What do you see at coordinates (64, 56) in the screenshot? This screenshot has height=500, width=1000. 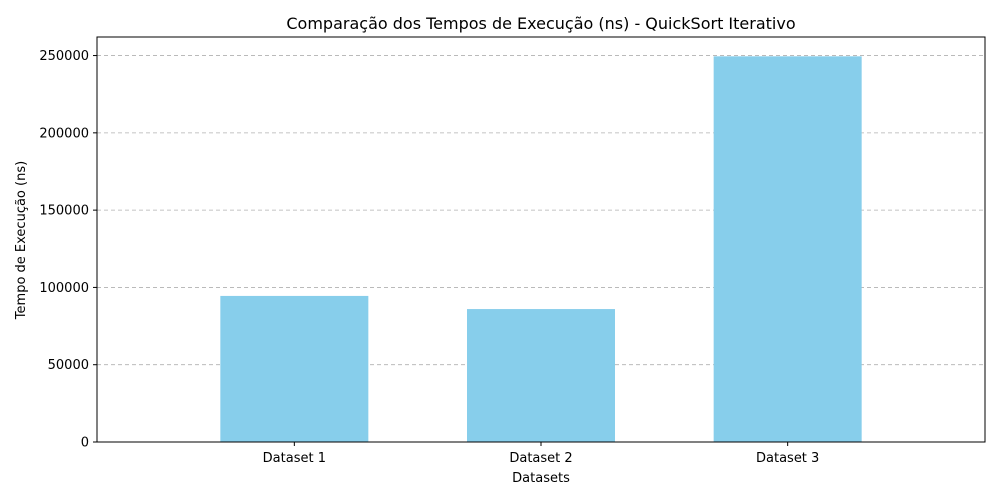 I see `y-tick-label: 250000` at bounding box center [64, 56].